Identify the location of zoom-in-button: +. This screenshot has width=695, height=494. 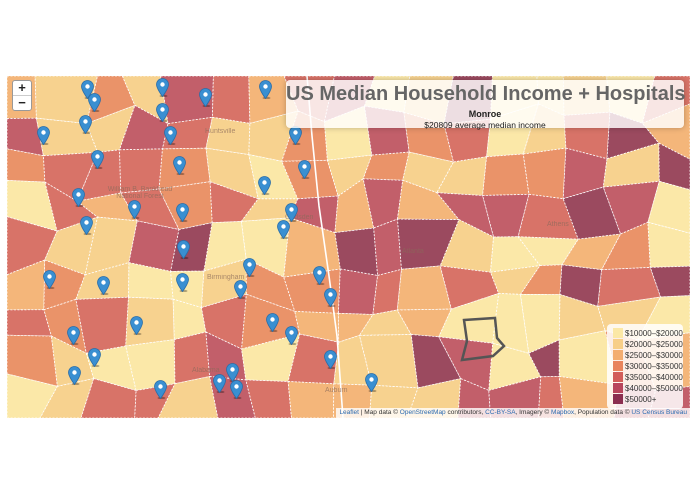
(22, 87).